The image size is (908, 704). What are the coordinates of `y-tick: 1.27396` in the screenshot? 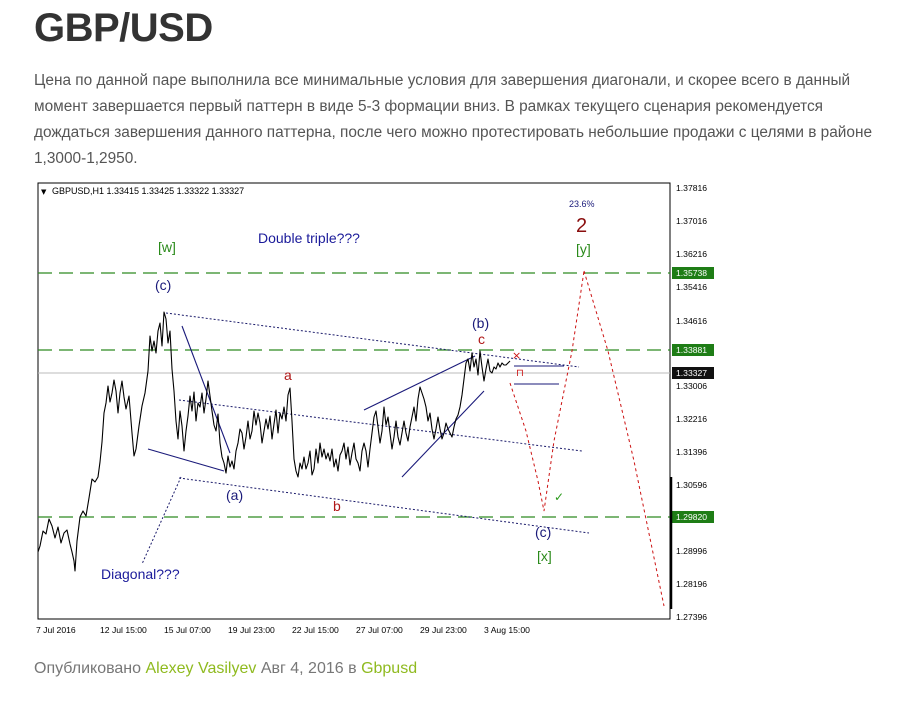 It's located at (691, 617).